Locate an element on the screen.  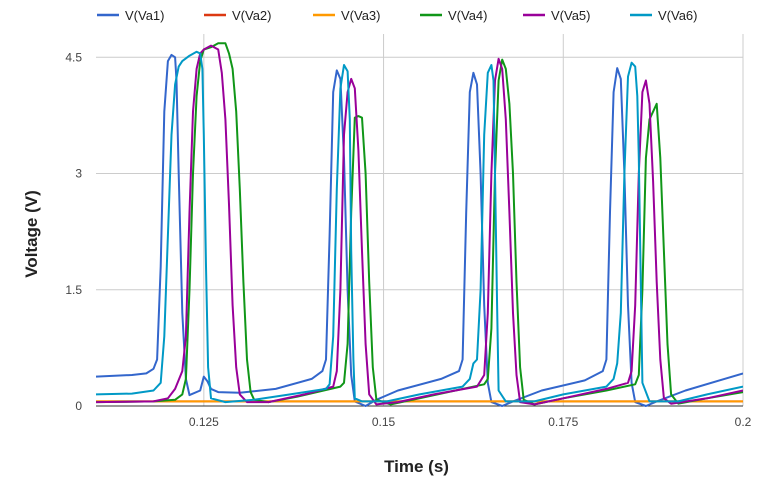
y-axis-title: Voltage (V) is located at coordinates (31, 234).